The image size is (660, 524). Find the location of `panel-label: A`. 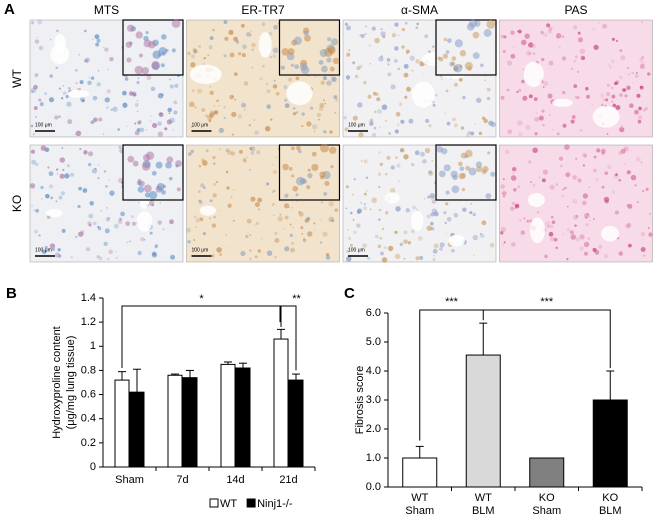

panel-label: A is located at coordinates (9, 9).